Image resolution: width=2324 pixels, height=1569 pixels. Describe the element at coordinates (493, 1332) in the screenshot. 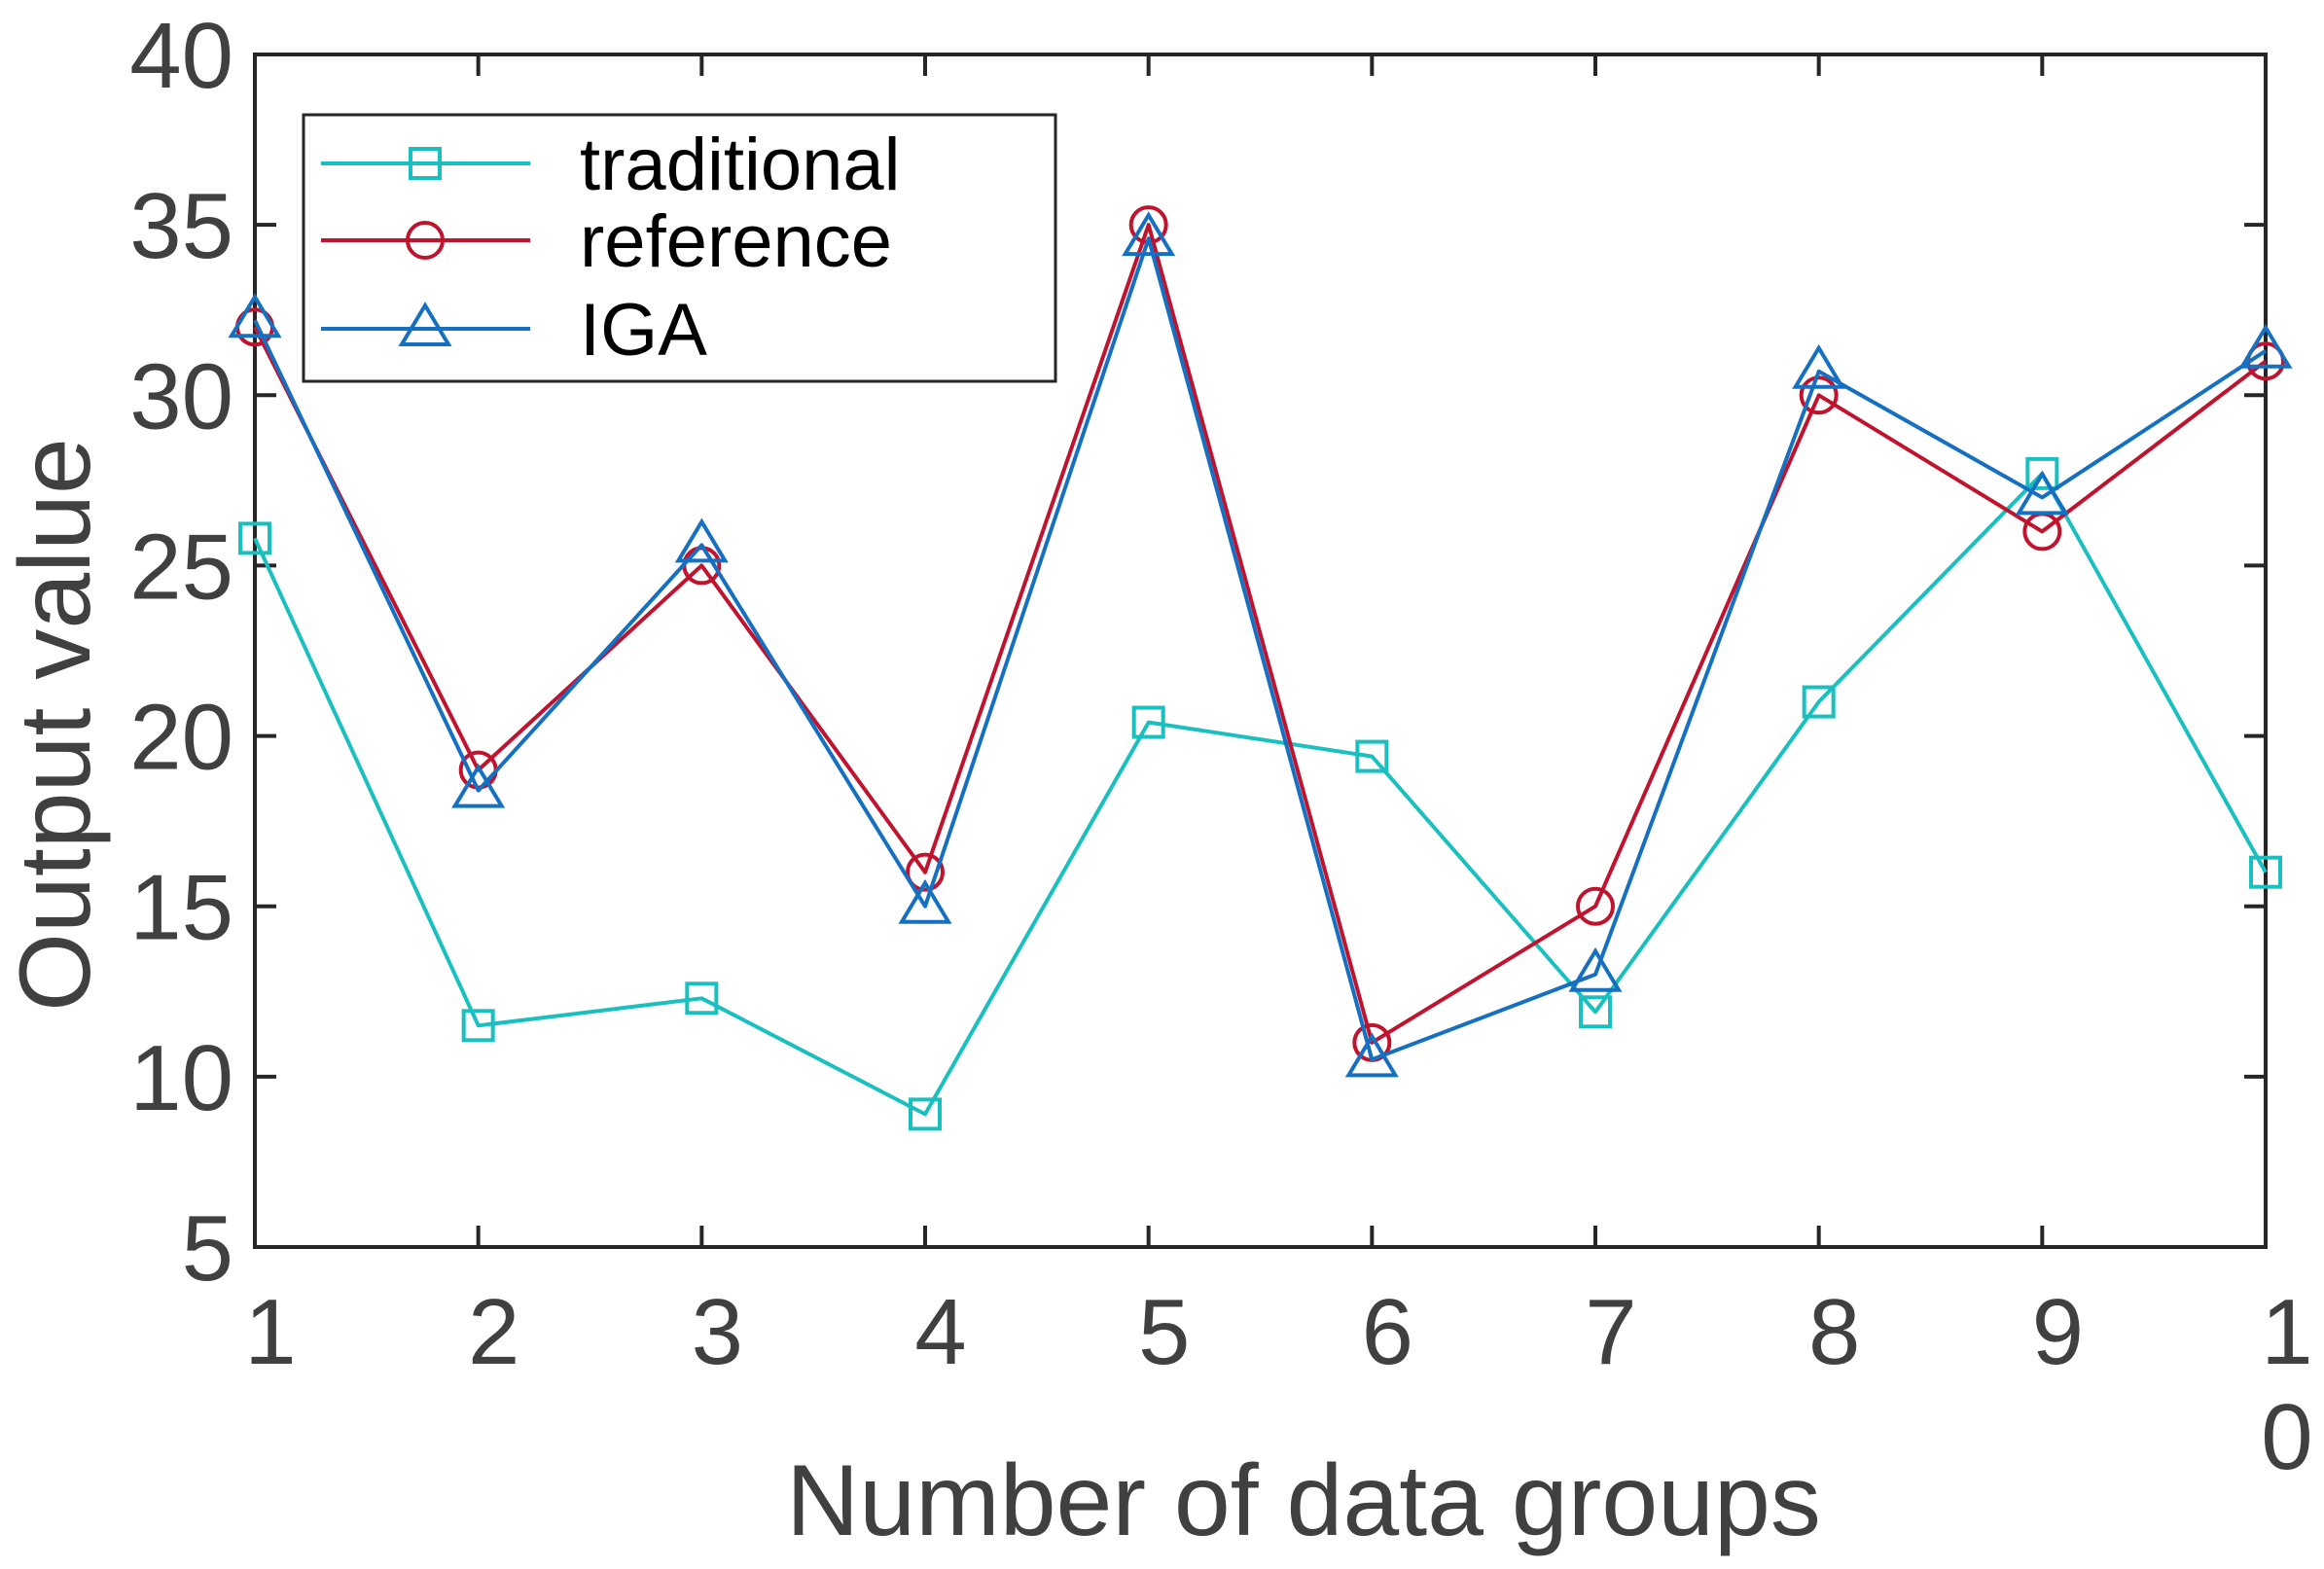

I see `x-tick-label: 2` at that location.